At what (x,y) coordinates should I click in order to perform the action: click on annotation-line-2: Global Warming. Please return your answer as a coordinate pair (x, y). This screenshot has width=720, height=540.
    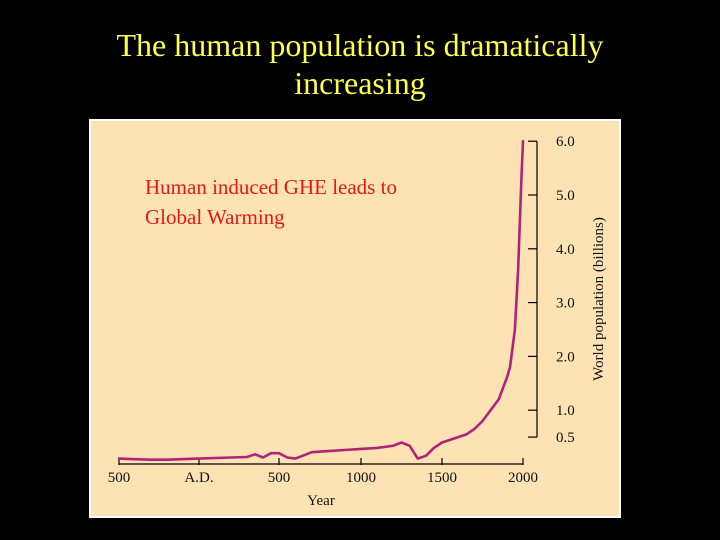
    Looking at the image, I should click on (215, 217).